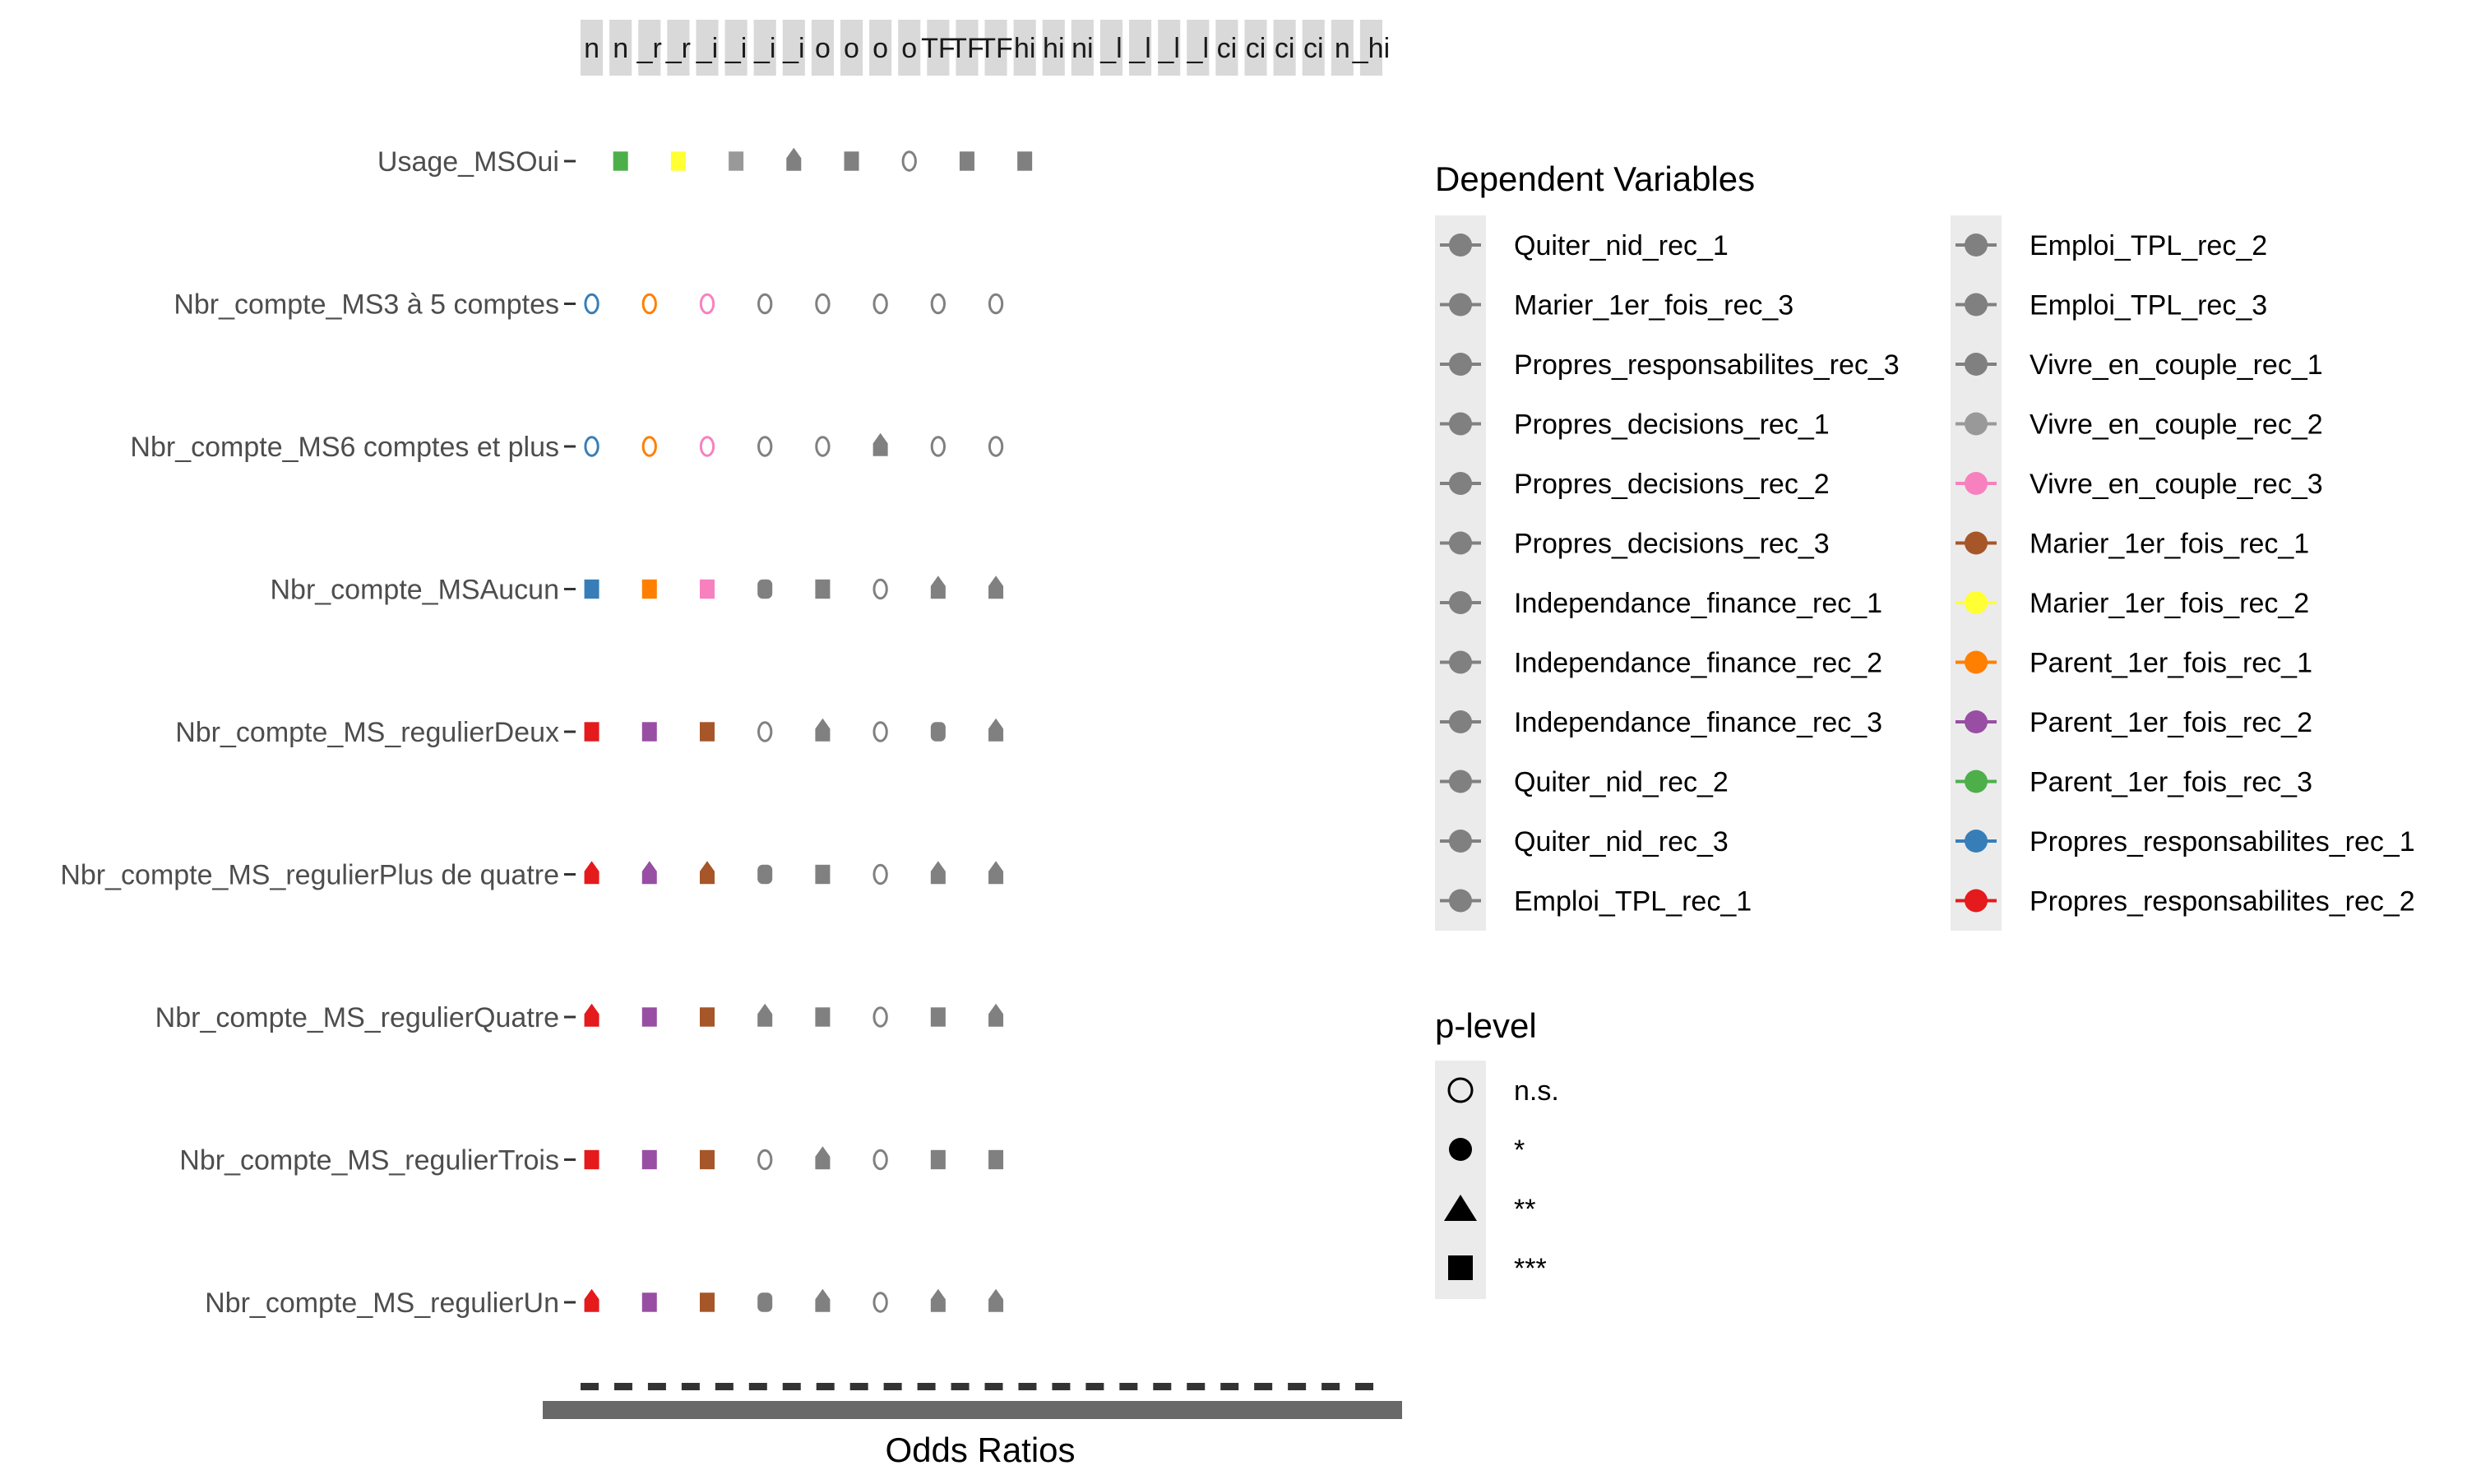  What do you see at coordinates (1698, 603) in the screenshot?
I see `legend-label: Independance_finance_rec_1` at bounding box center [1698, 603].